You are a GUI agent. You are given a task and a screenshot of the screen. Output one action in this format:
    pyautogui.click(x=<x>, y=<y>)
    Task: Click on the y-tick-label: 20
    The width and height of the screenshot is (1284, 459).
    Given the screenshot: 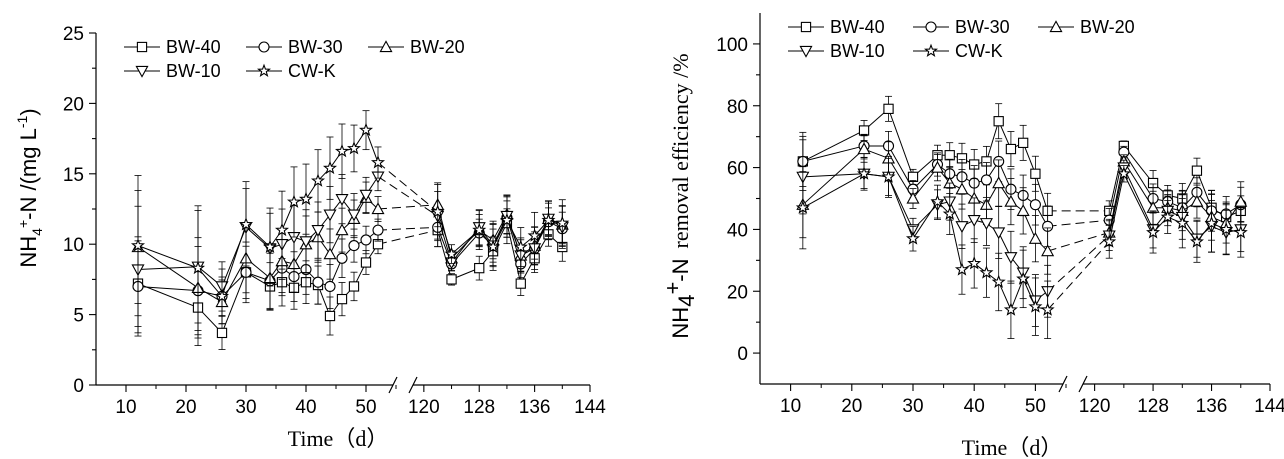 What is the action you would take?
    pyautogui.click(x=73, y=104)
    